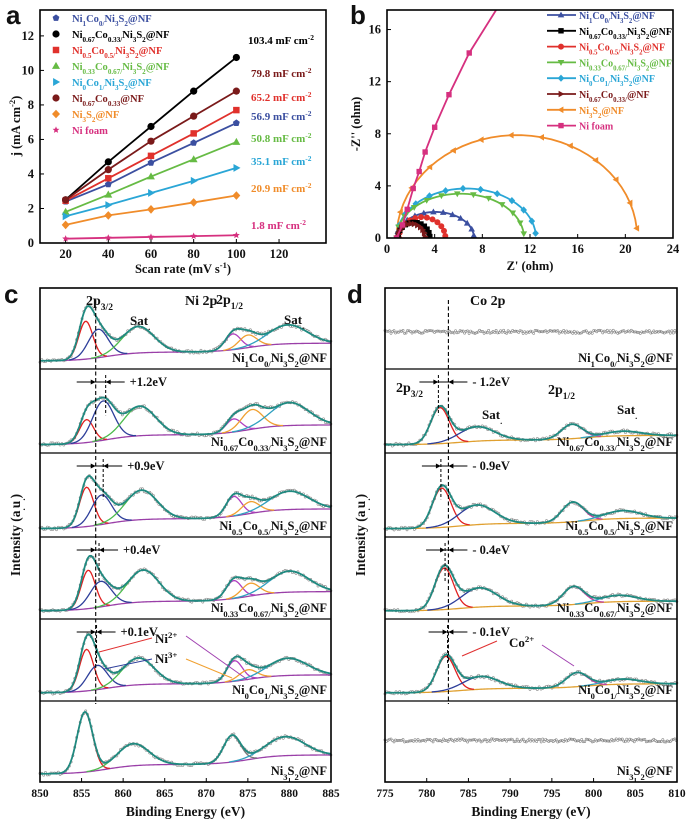  Describe the element at coordinates (11, 294) in the screenshot. I see `panel-letter: c` at that location.